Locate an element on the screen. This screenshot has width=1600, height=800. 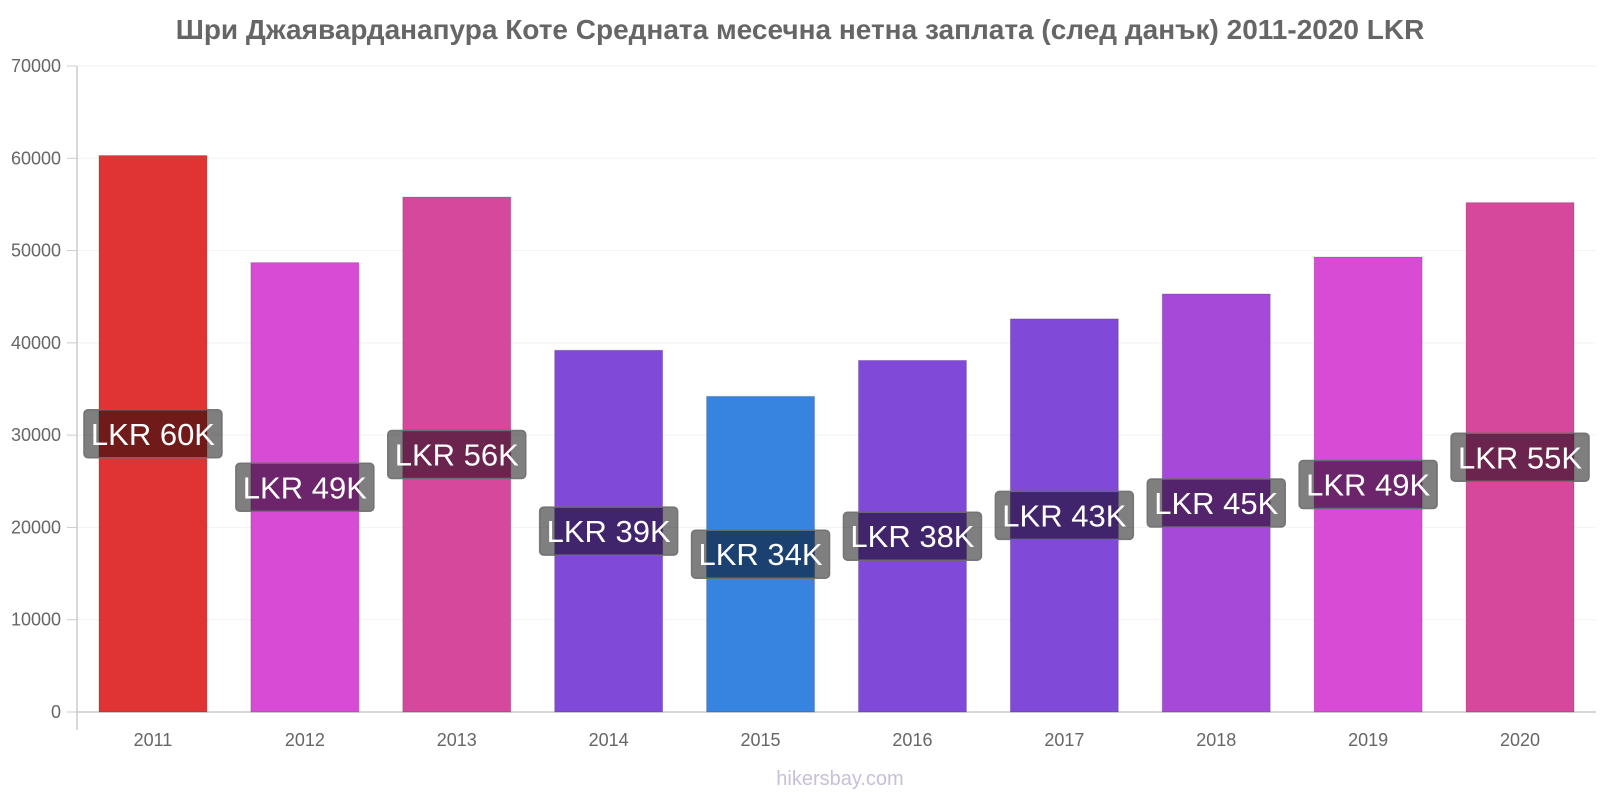
data-label-text: LKR 60K is located at coordinates (153, 434).